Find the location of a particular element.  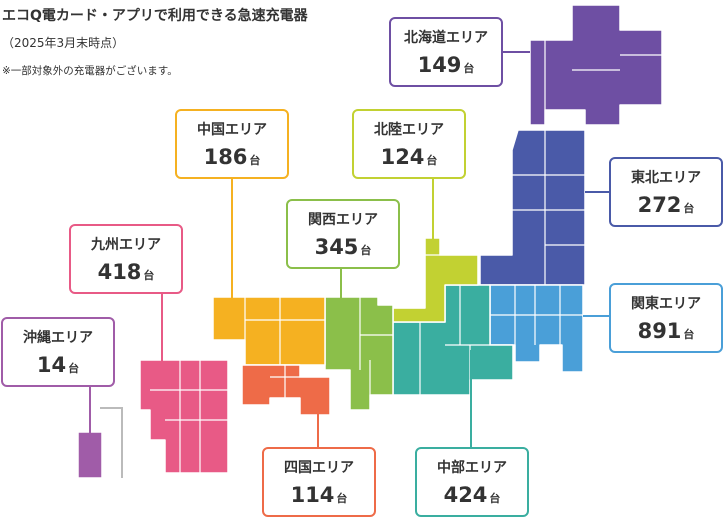

region-count: 891 台 is located at coordinates (666, 331).